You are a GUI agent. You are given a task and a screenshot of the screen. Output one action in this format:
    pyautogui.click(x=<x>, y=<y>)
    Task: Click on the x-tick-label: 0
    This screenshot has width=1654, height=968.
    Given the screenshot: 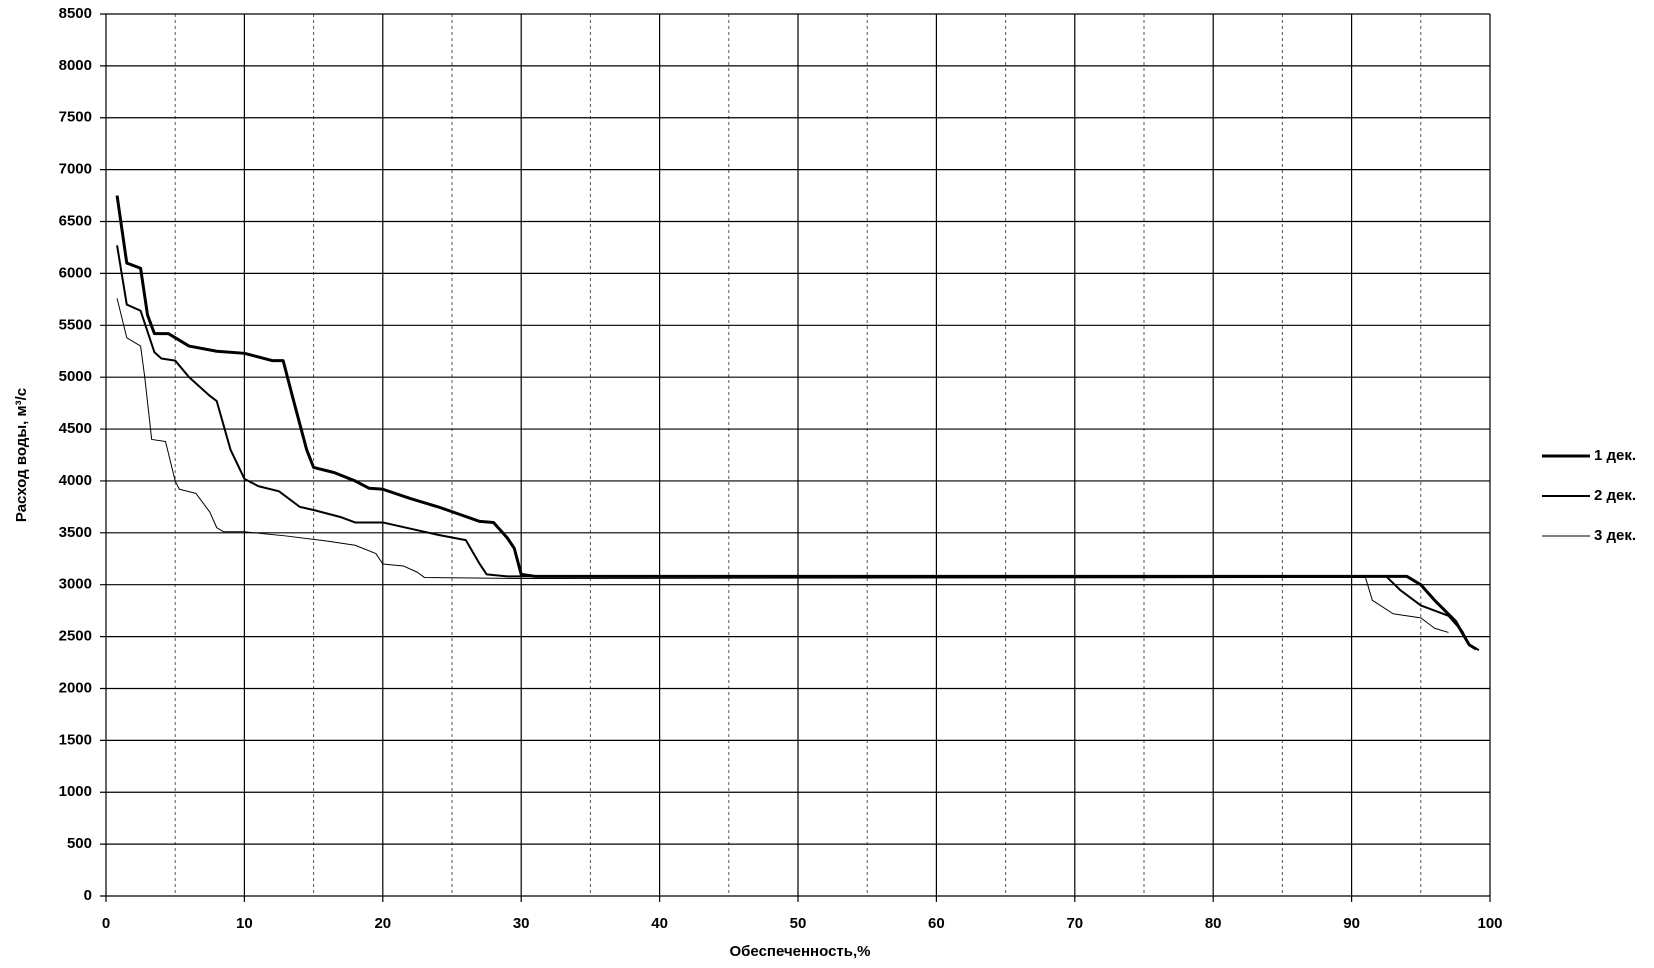 What is the action you would take?
    pyautogui.click(x=106, y=923)
    